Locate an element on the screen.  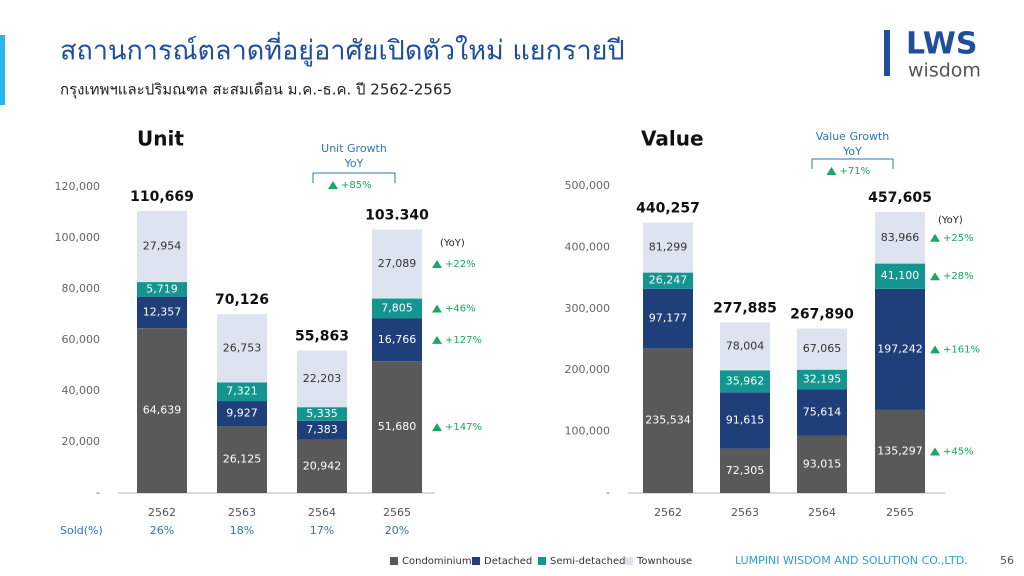
growth-label: +46% is located at coordinates (460, 309).